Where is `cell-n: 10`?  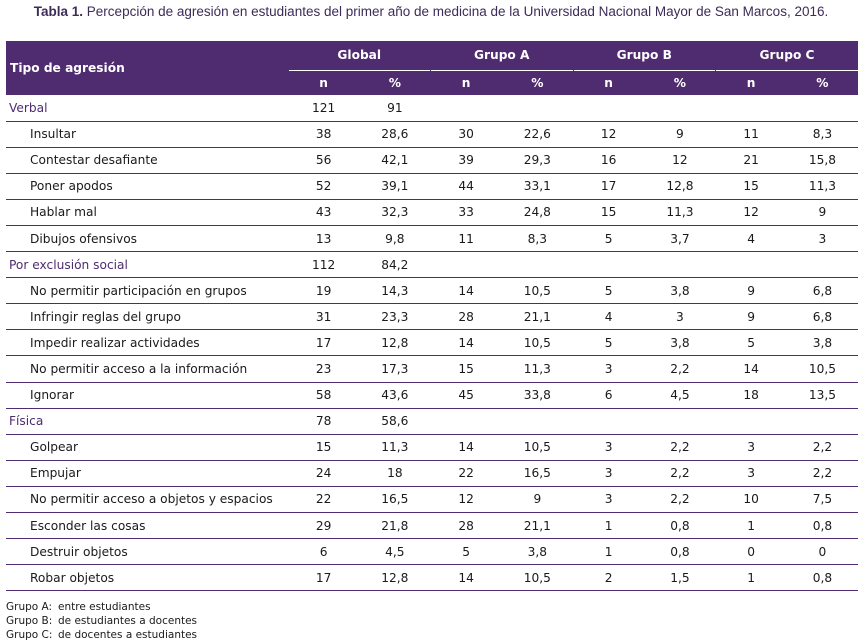
cell-n: 10 is located at coordinates (751, 500).